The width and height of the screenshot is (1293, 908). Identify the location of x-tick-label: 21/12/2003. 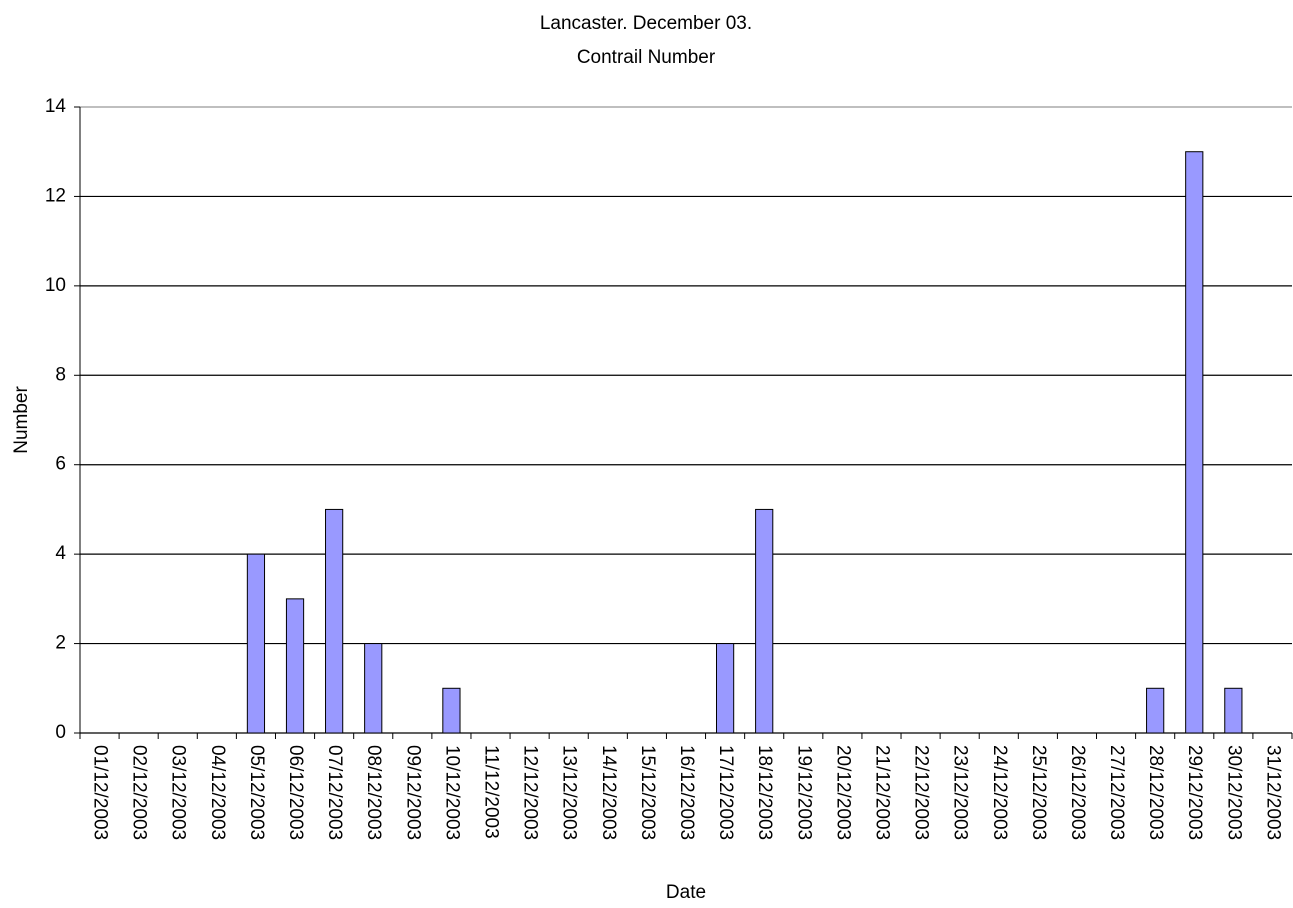
(881, 792).